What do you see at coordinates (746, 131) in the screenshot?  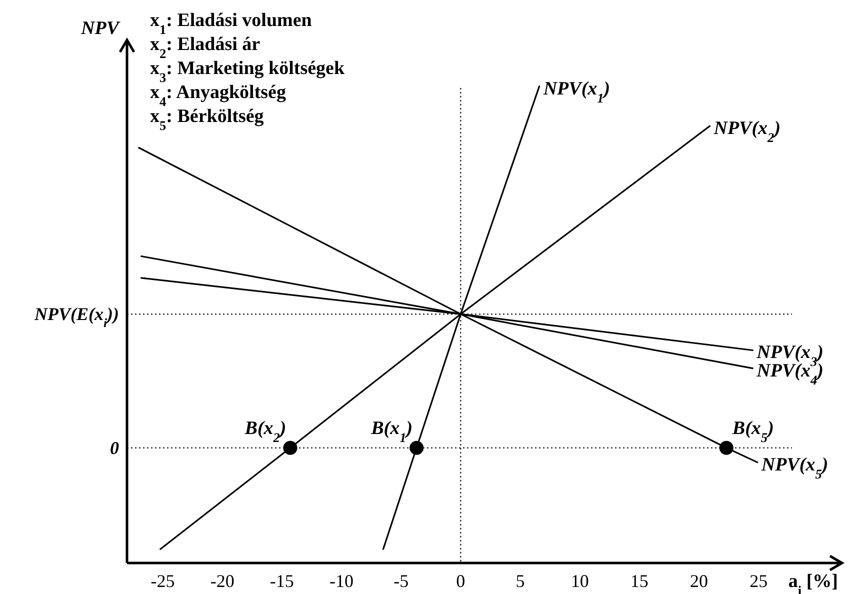 I see `series-label: NPV(x$_{2}$)` at bounding box center [746, 131].